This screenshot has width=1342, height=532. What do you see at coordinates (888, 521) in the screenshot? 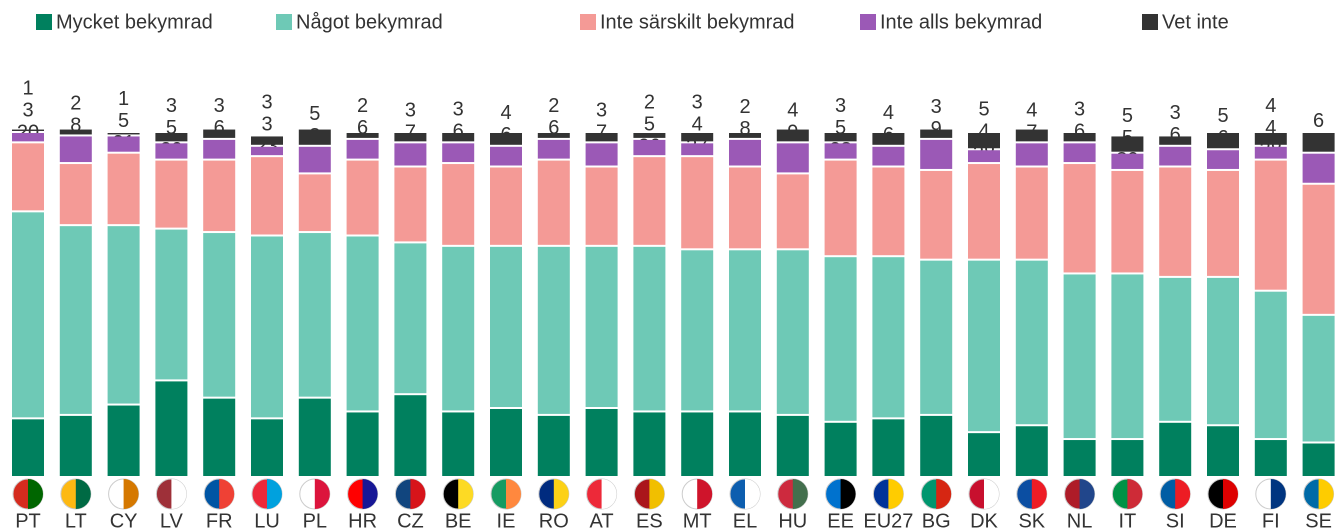
I see `x-tick-label: EU27` at bounding box center [888, 521].